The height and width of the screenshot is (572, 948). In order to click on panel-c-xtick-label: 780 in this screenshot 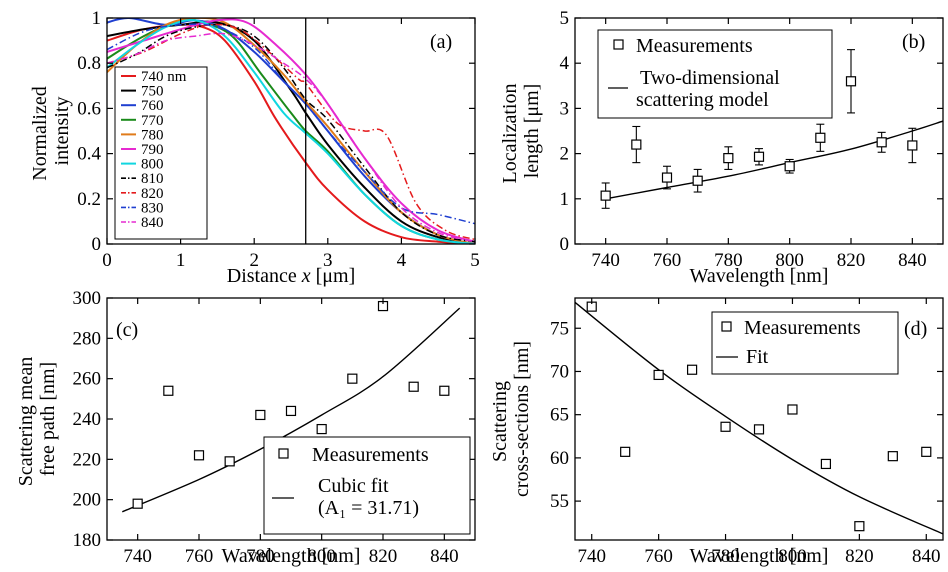, I will do `click(260, 556)`.